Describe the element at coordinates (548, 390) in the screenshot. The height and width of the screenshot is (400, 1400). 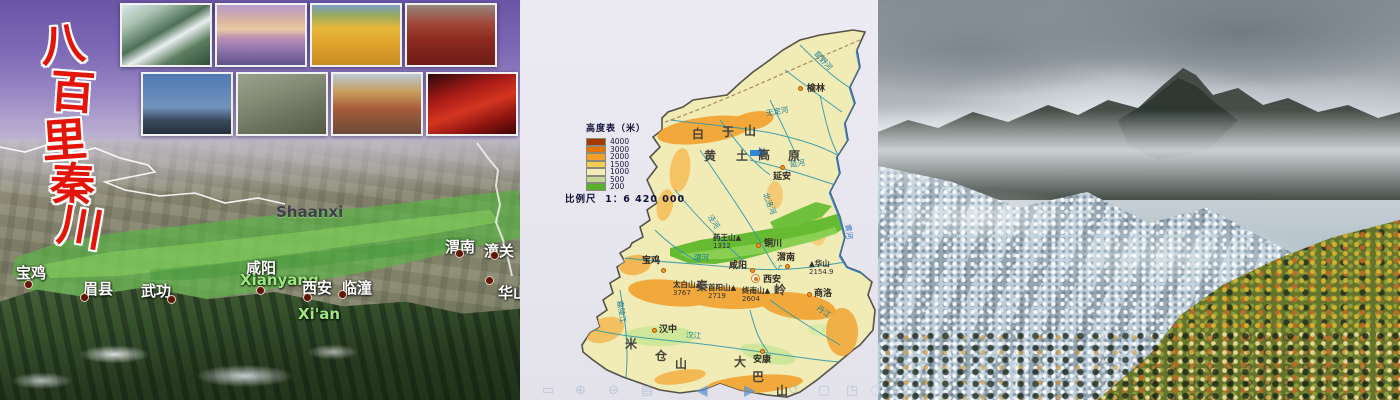
I see `crop-icon: ▭` at that location.